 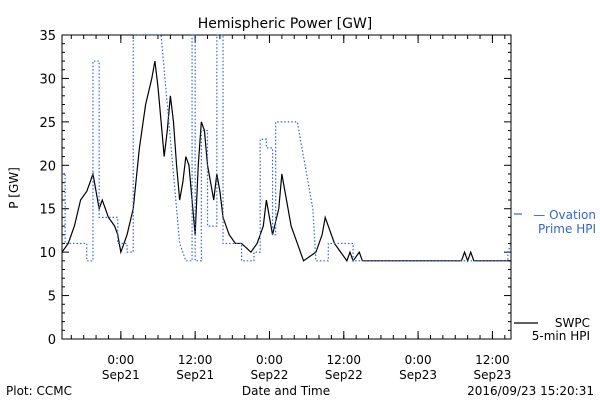 What do you see at coordinates (47, 79) in the screenshot?
I see `y-tick-label: 30` at bounding box center [47, 79].